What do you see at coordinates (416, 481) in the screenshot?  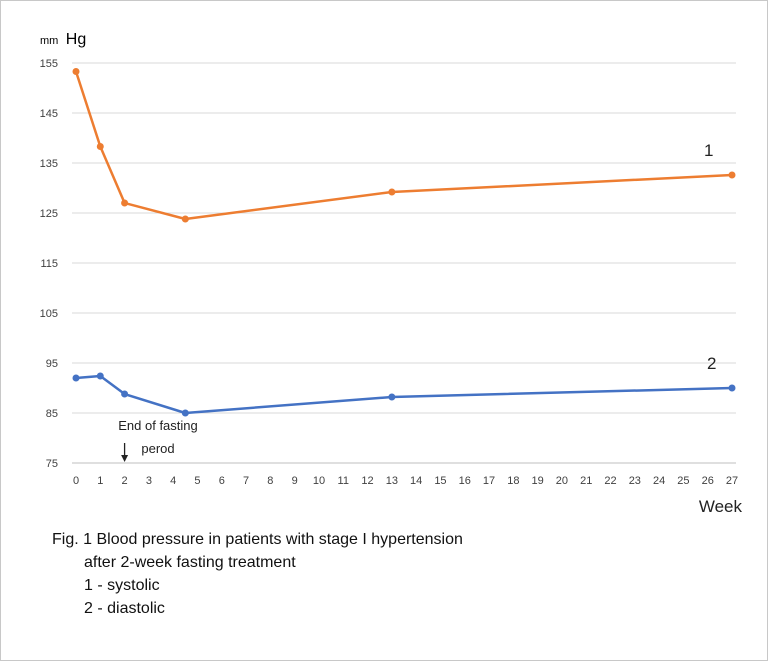 I see `x-tick-label: 14` at bounding box center [416, 481].